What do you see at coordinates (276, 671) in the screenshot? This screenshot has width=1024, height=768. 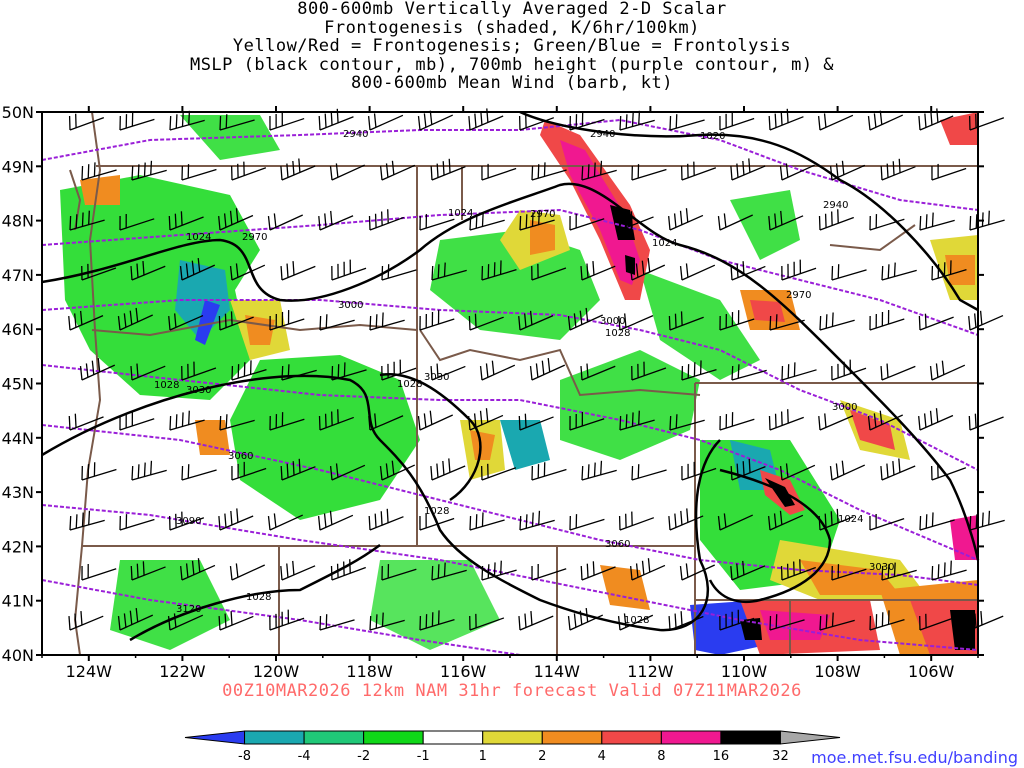 I see `lon-label: 120W` at bounding box center [276, 671].